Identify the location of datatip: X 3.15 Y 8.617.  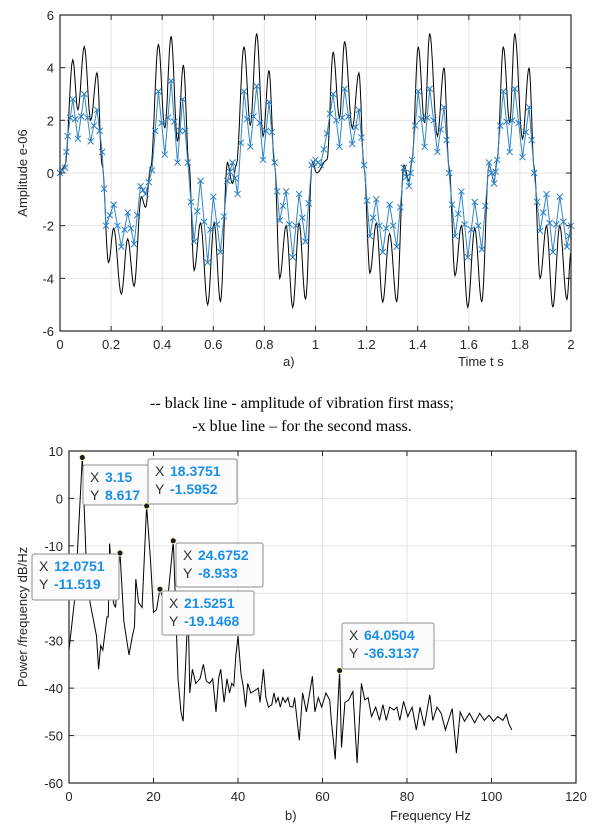
(115, 480).